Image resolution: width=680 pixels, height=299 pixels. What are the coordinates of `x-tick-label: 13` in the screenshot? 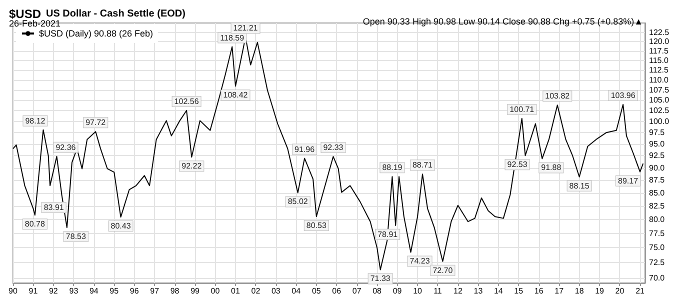 It's located at (479, 291).